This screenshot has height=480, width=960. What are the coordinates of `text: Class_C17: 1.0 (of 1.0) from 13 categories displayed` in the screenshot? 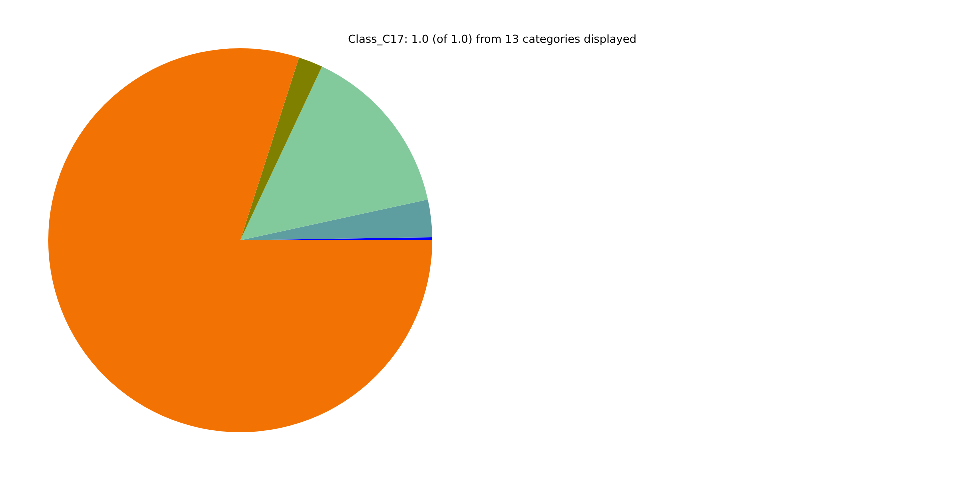 It's located at (492, 39).